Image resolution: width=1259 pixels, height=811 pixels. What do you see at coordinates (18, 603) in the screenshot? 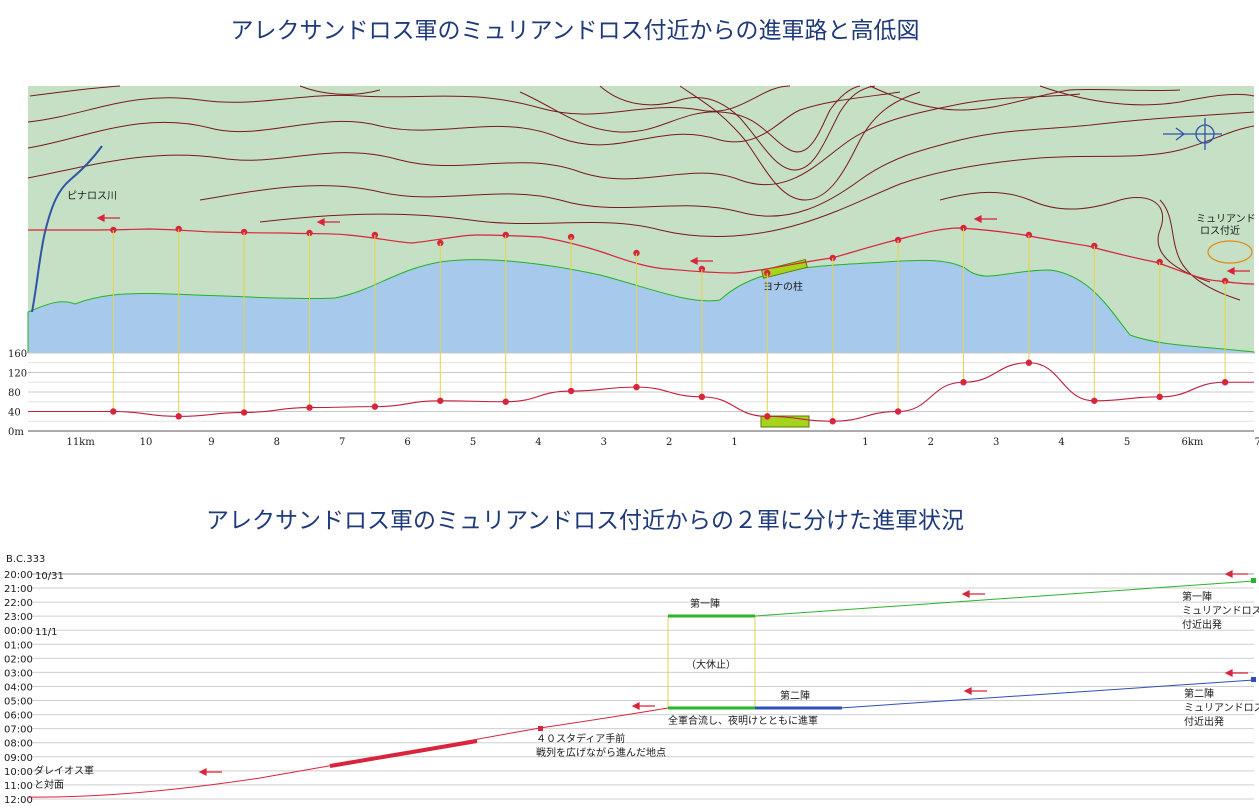
I see `timeline-y-tick: 22:00` at bounding box center [18, 603].